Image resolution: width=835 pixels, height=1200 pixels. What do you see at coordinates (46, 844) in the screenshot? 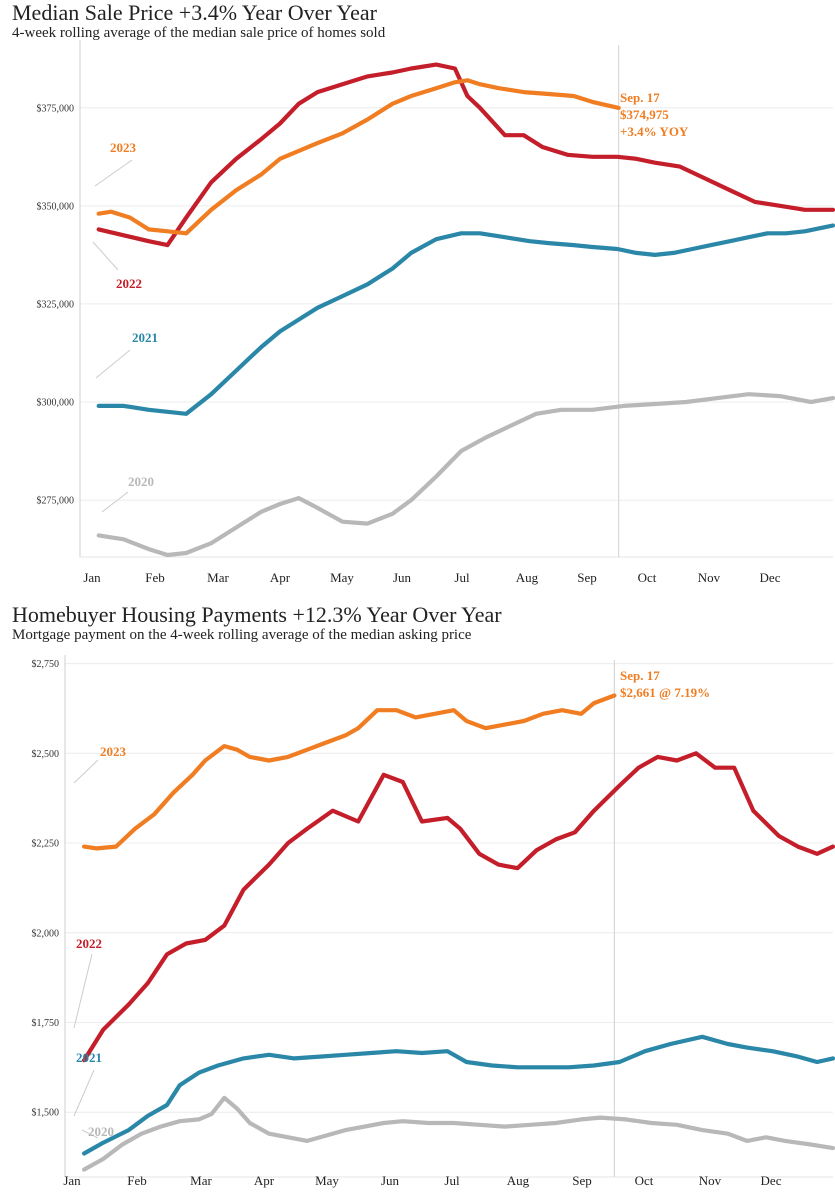
I see `y-tick-label: $2,250` at bounding box center [46, 844].